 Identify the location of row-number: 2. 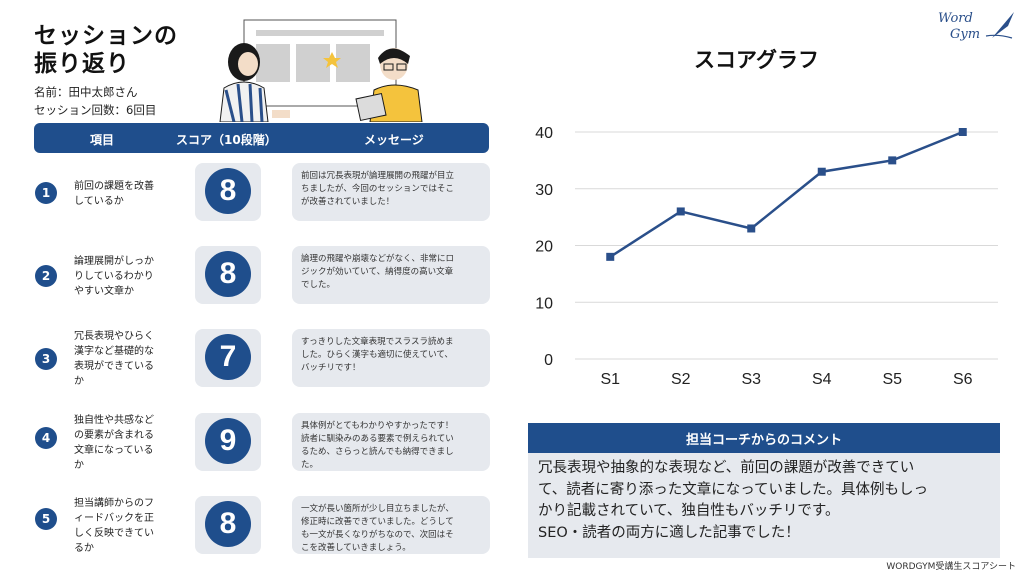
(46, 276).